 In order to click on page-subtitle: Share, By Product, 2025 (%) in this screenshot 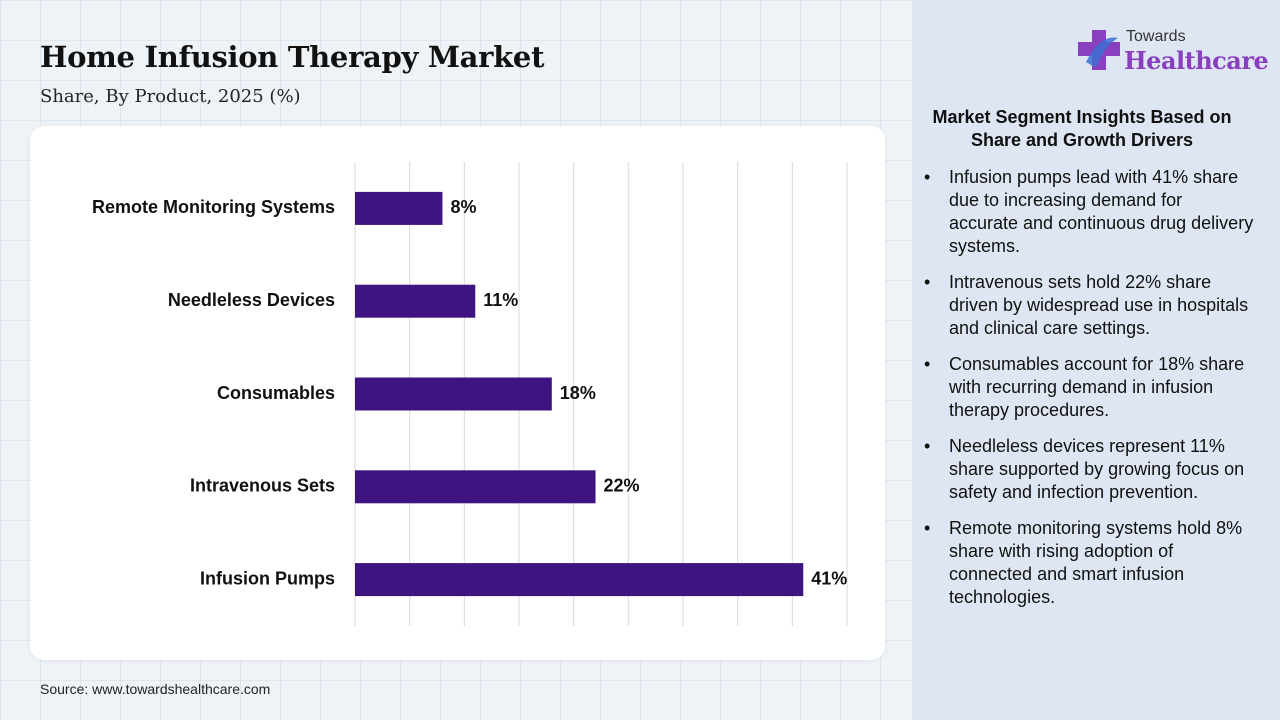, I will do `click(170, 96)`.